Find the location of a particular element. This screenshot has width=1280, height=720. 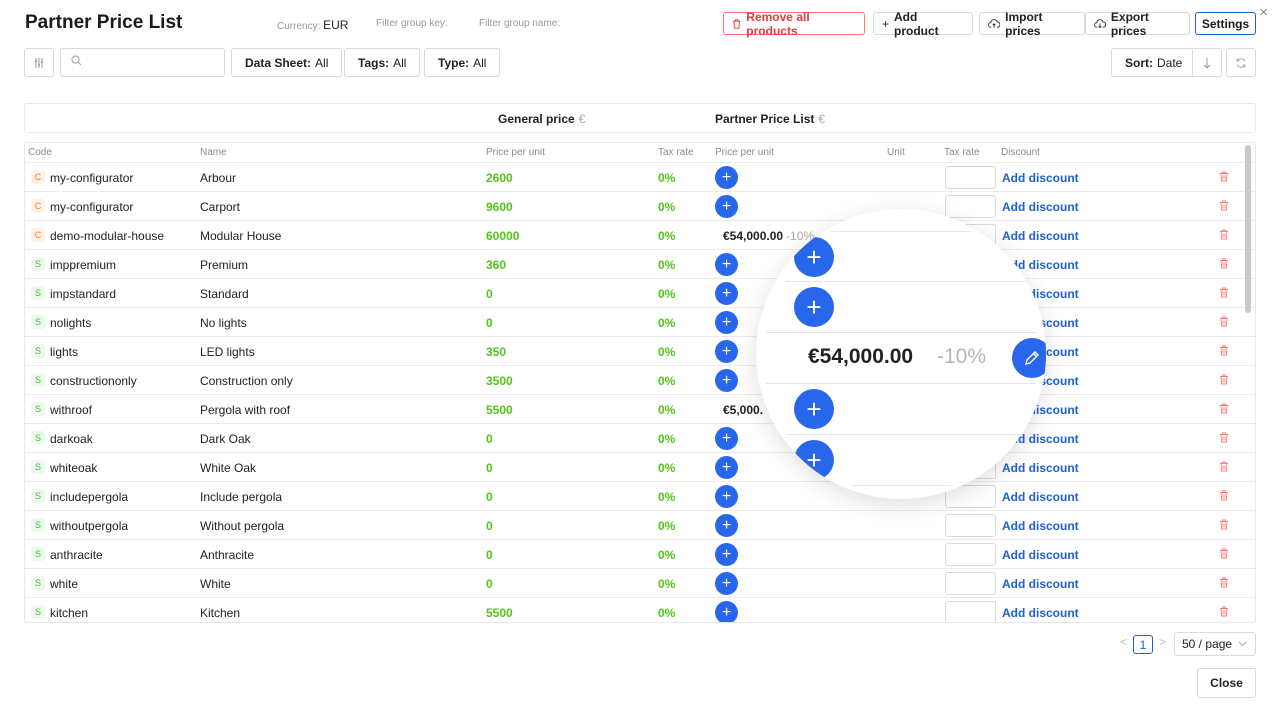

column-header-code: Code is located at coordinates (40, 152).